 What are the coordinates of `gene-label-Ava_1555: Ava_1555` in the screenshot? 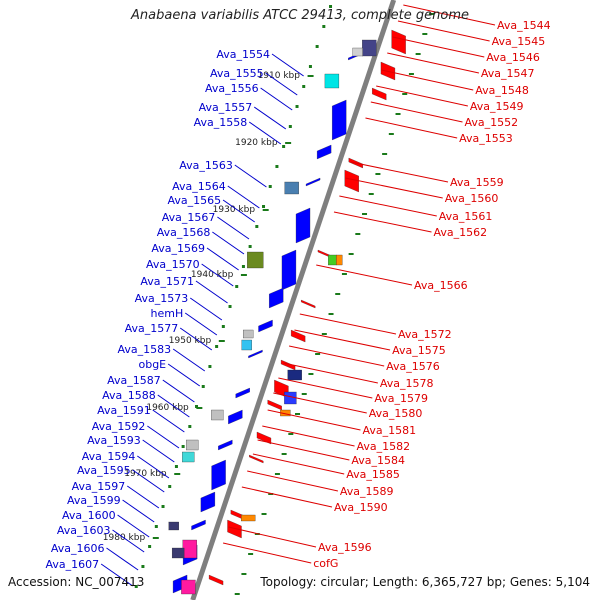 It's located at (237, 73).